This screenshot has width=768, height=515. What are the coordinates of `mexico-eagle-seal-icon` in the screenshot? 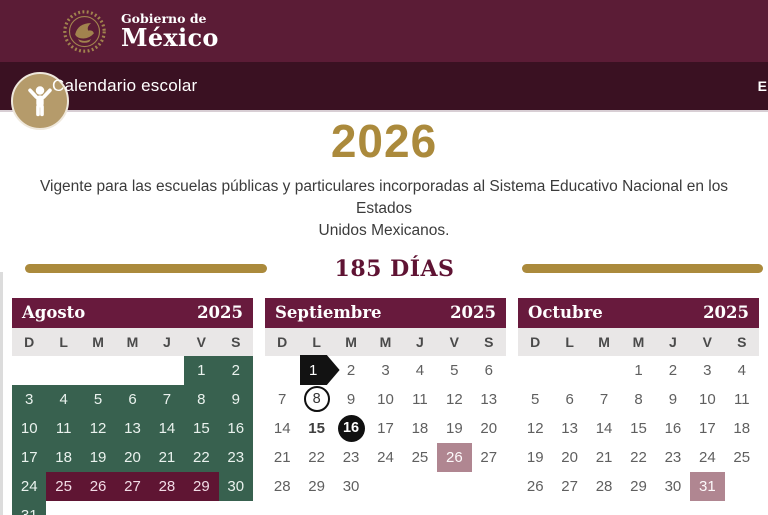 It's located at (84, 31).